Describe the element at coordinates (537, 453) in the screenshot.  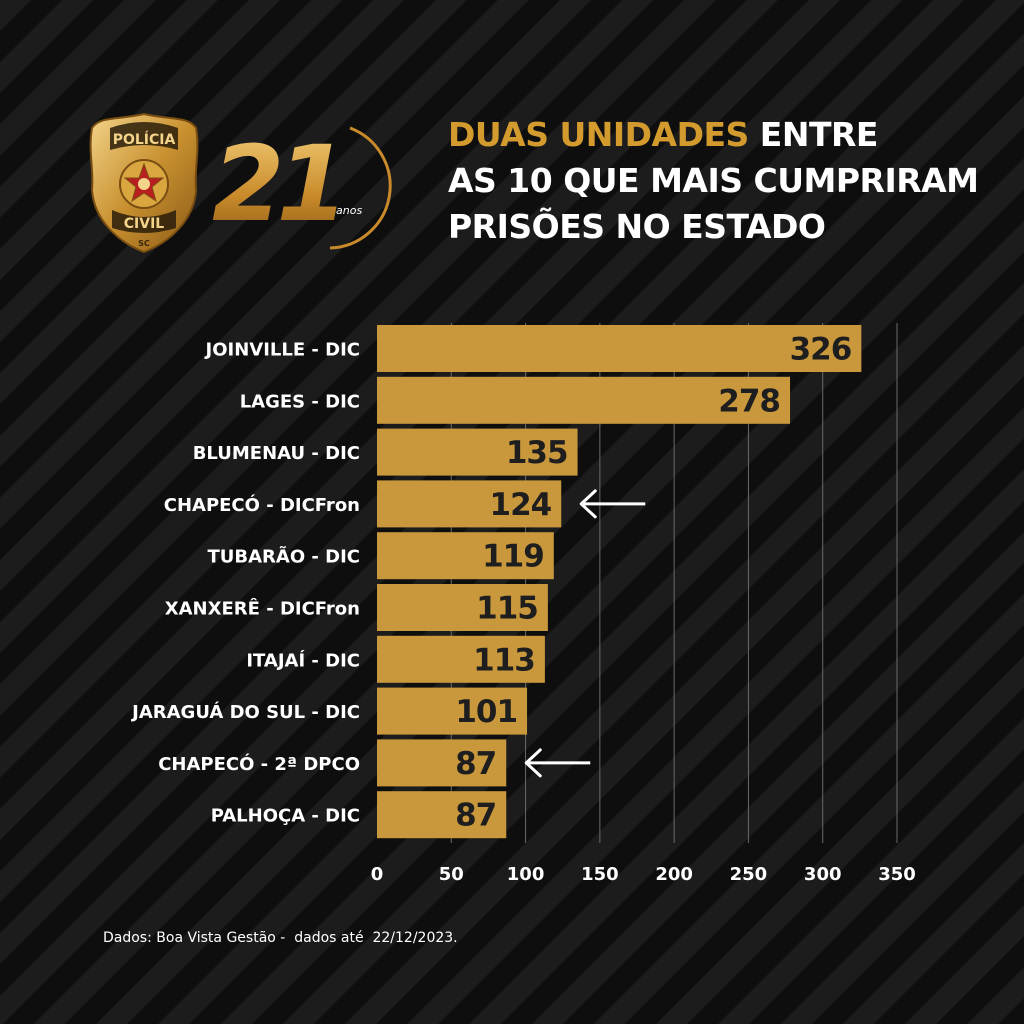
I see `value-label: 135` at that location.